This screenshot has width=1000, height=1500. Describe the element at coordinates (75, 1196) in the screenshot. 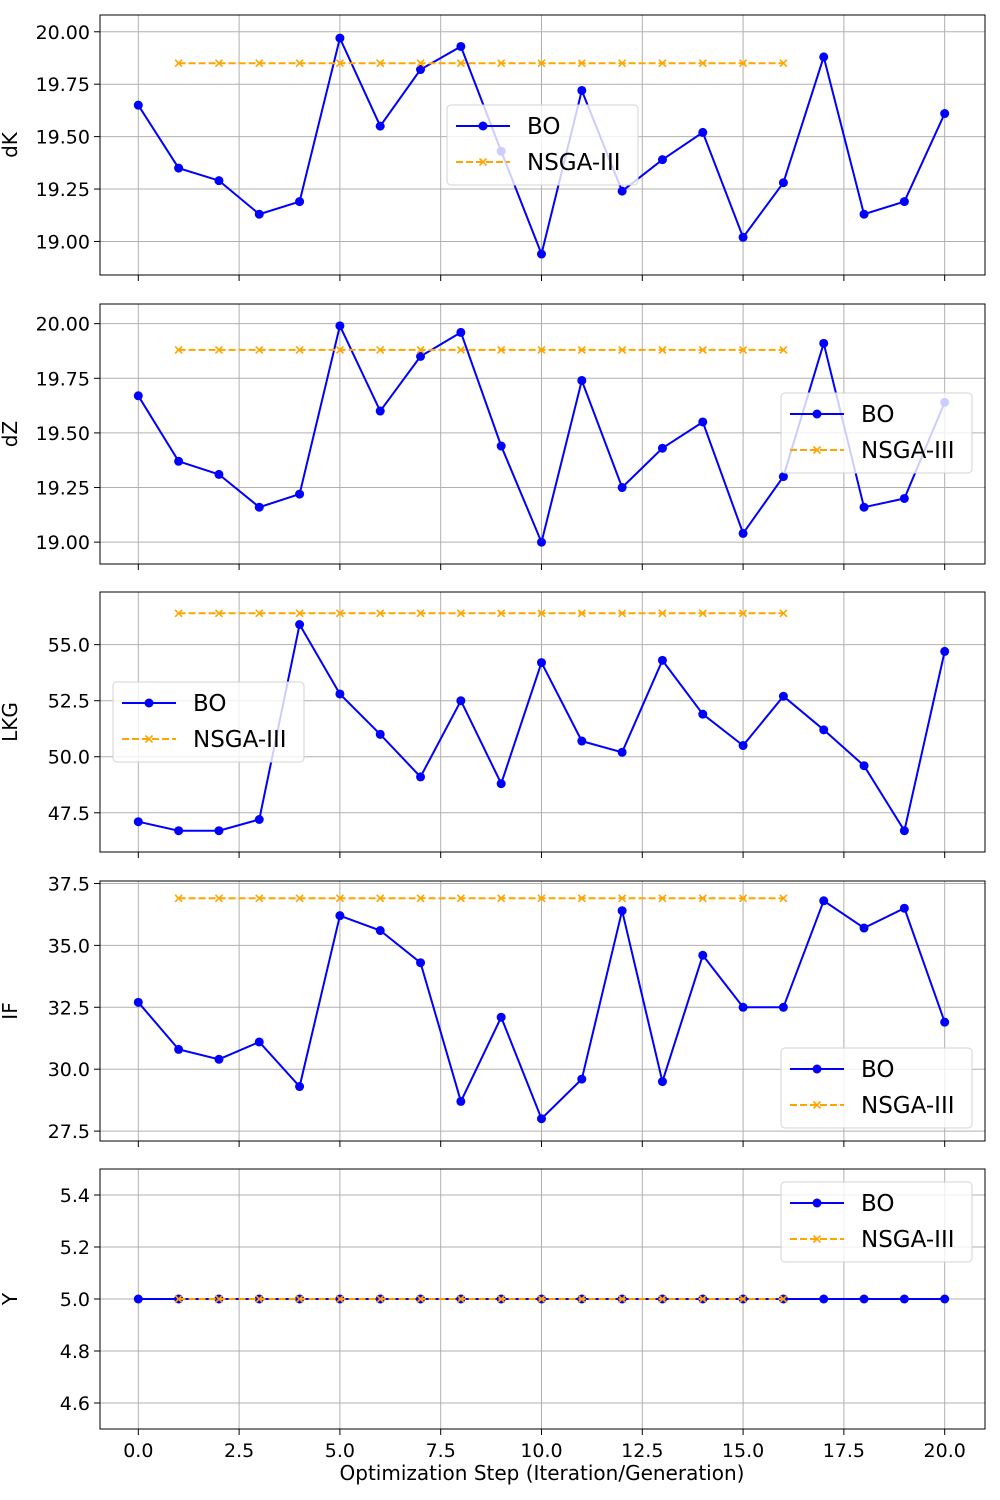

I see `y-tick-label: 5.4` at that location.